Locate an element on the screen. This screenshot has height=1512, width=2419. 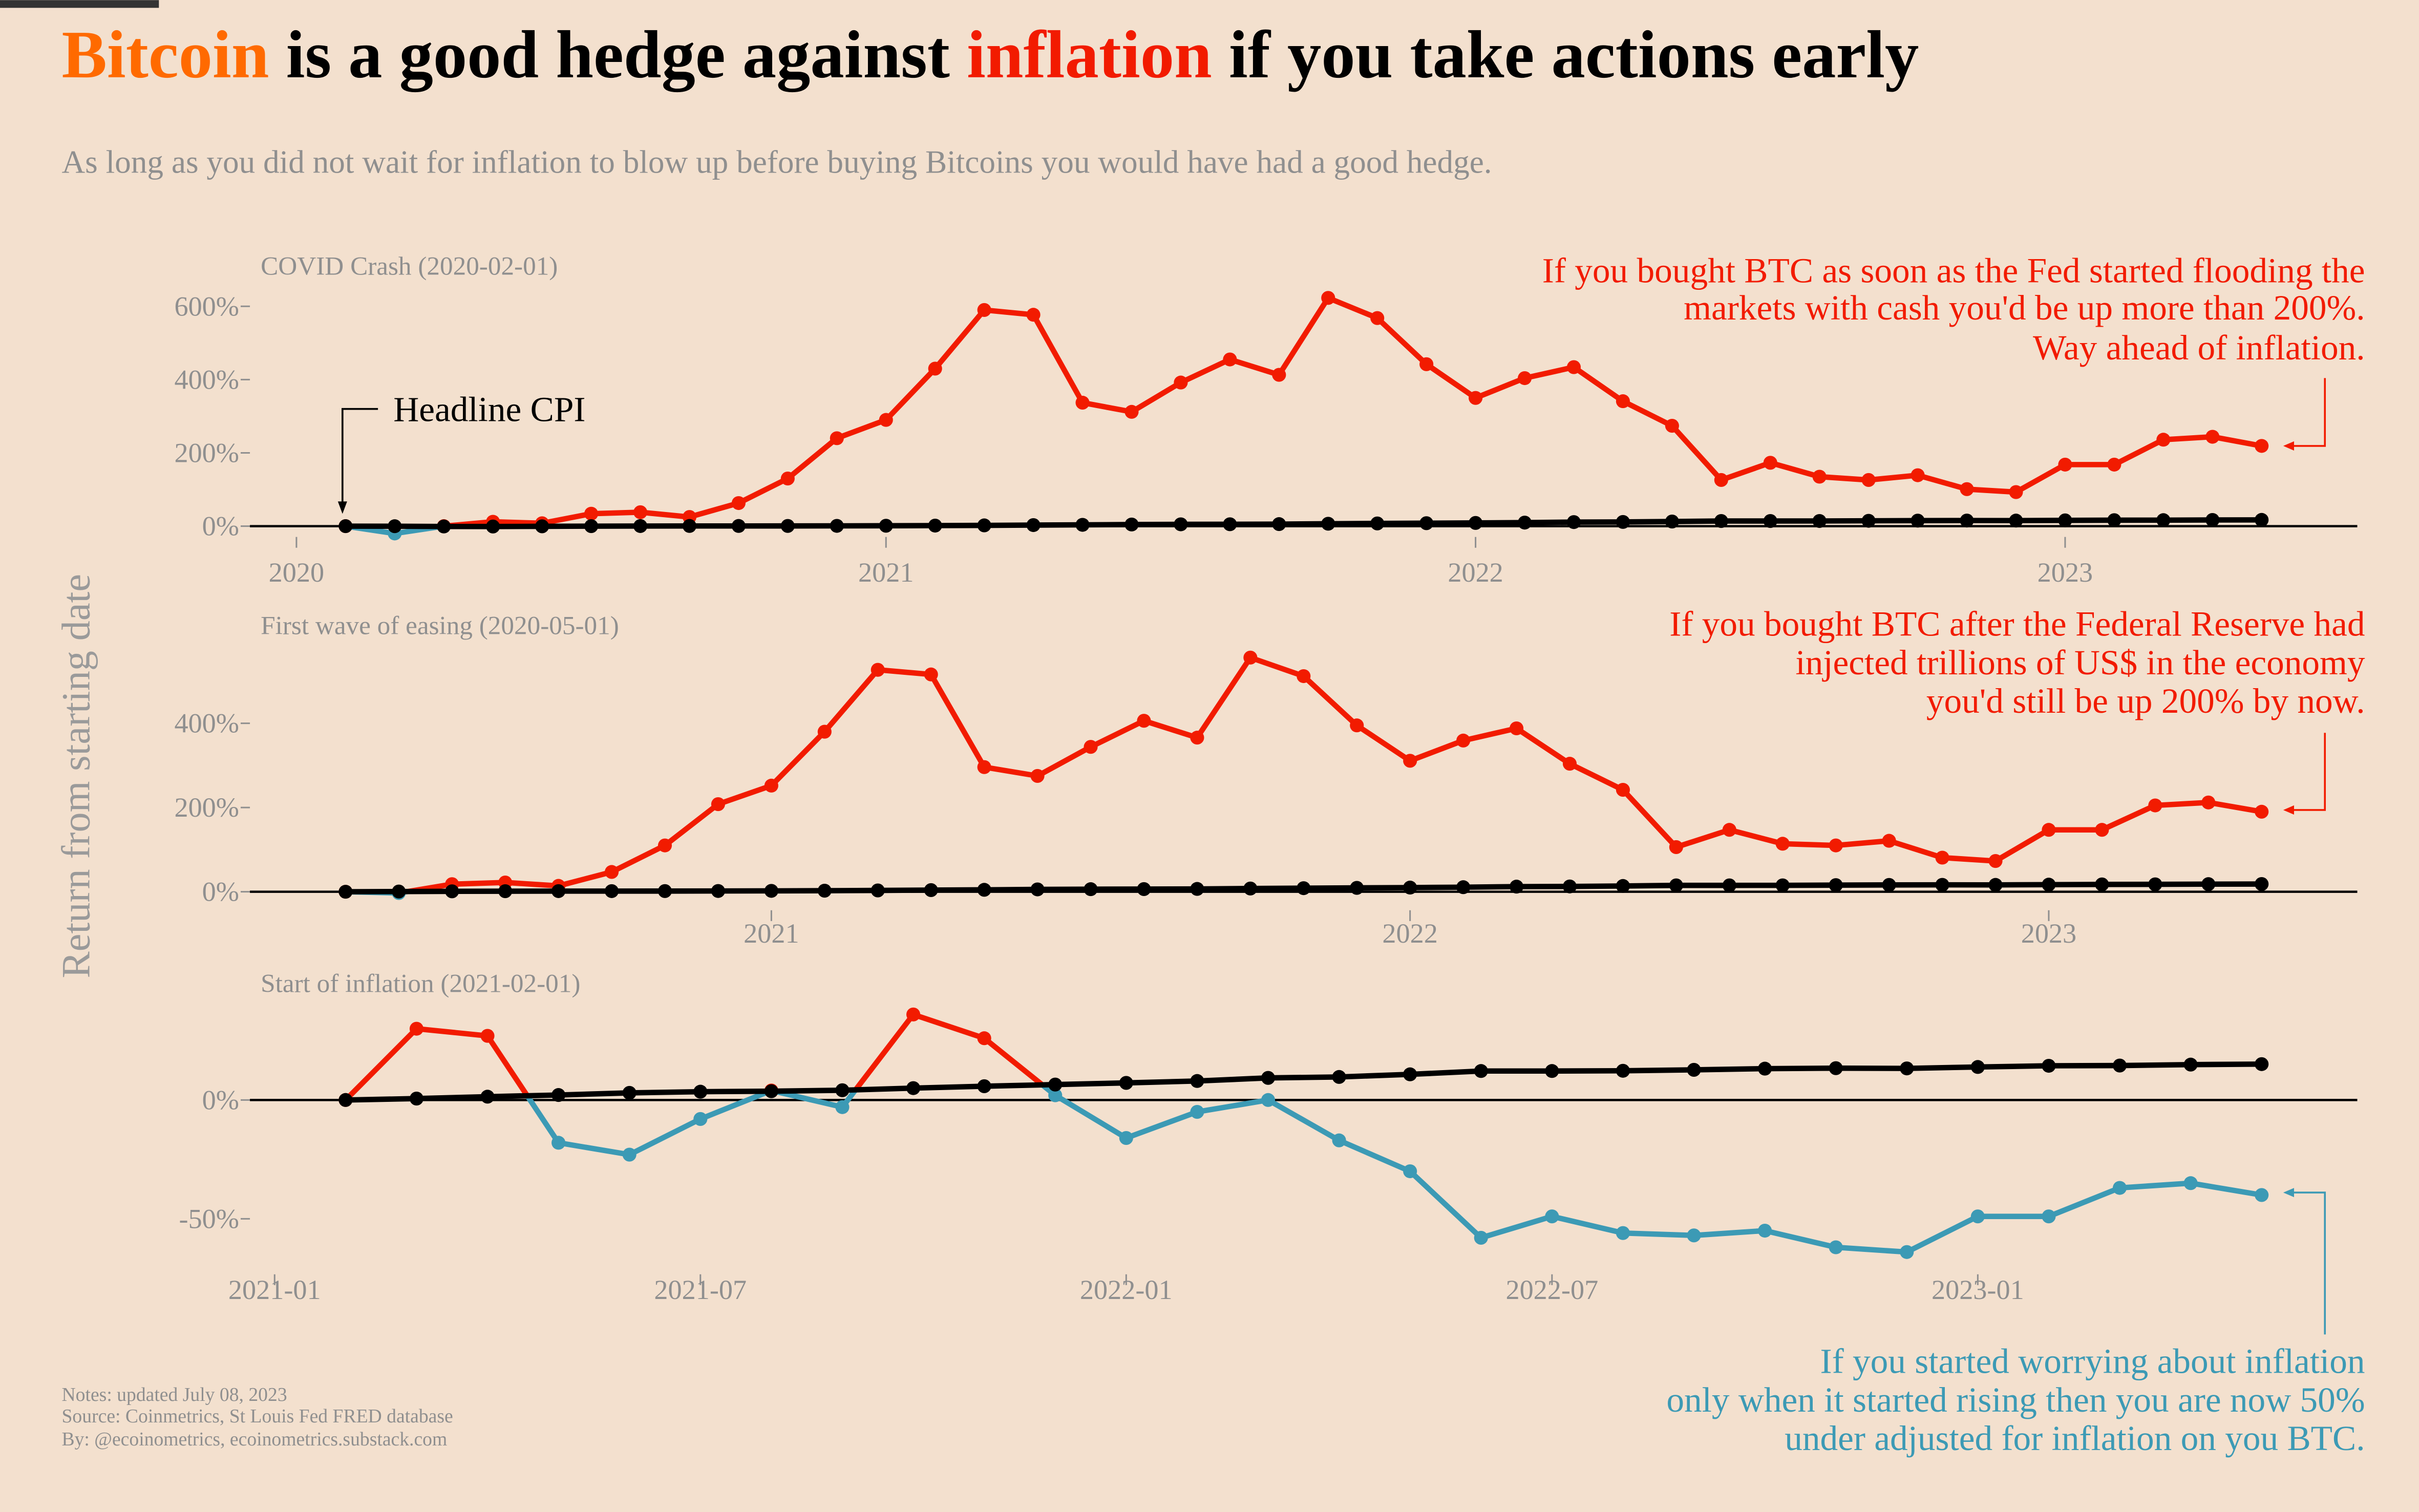
annotation-text: you'd still be up 200% by now. is located at coordinates (2145, 700).